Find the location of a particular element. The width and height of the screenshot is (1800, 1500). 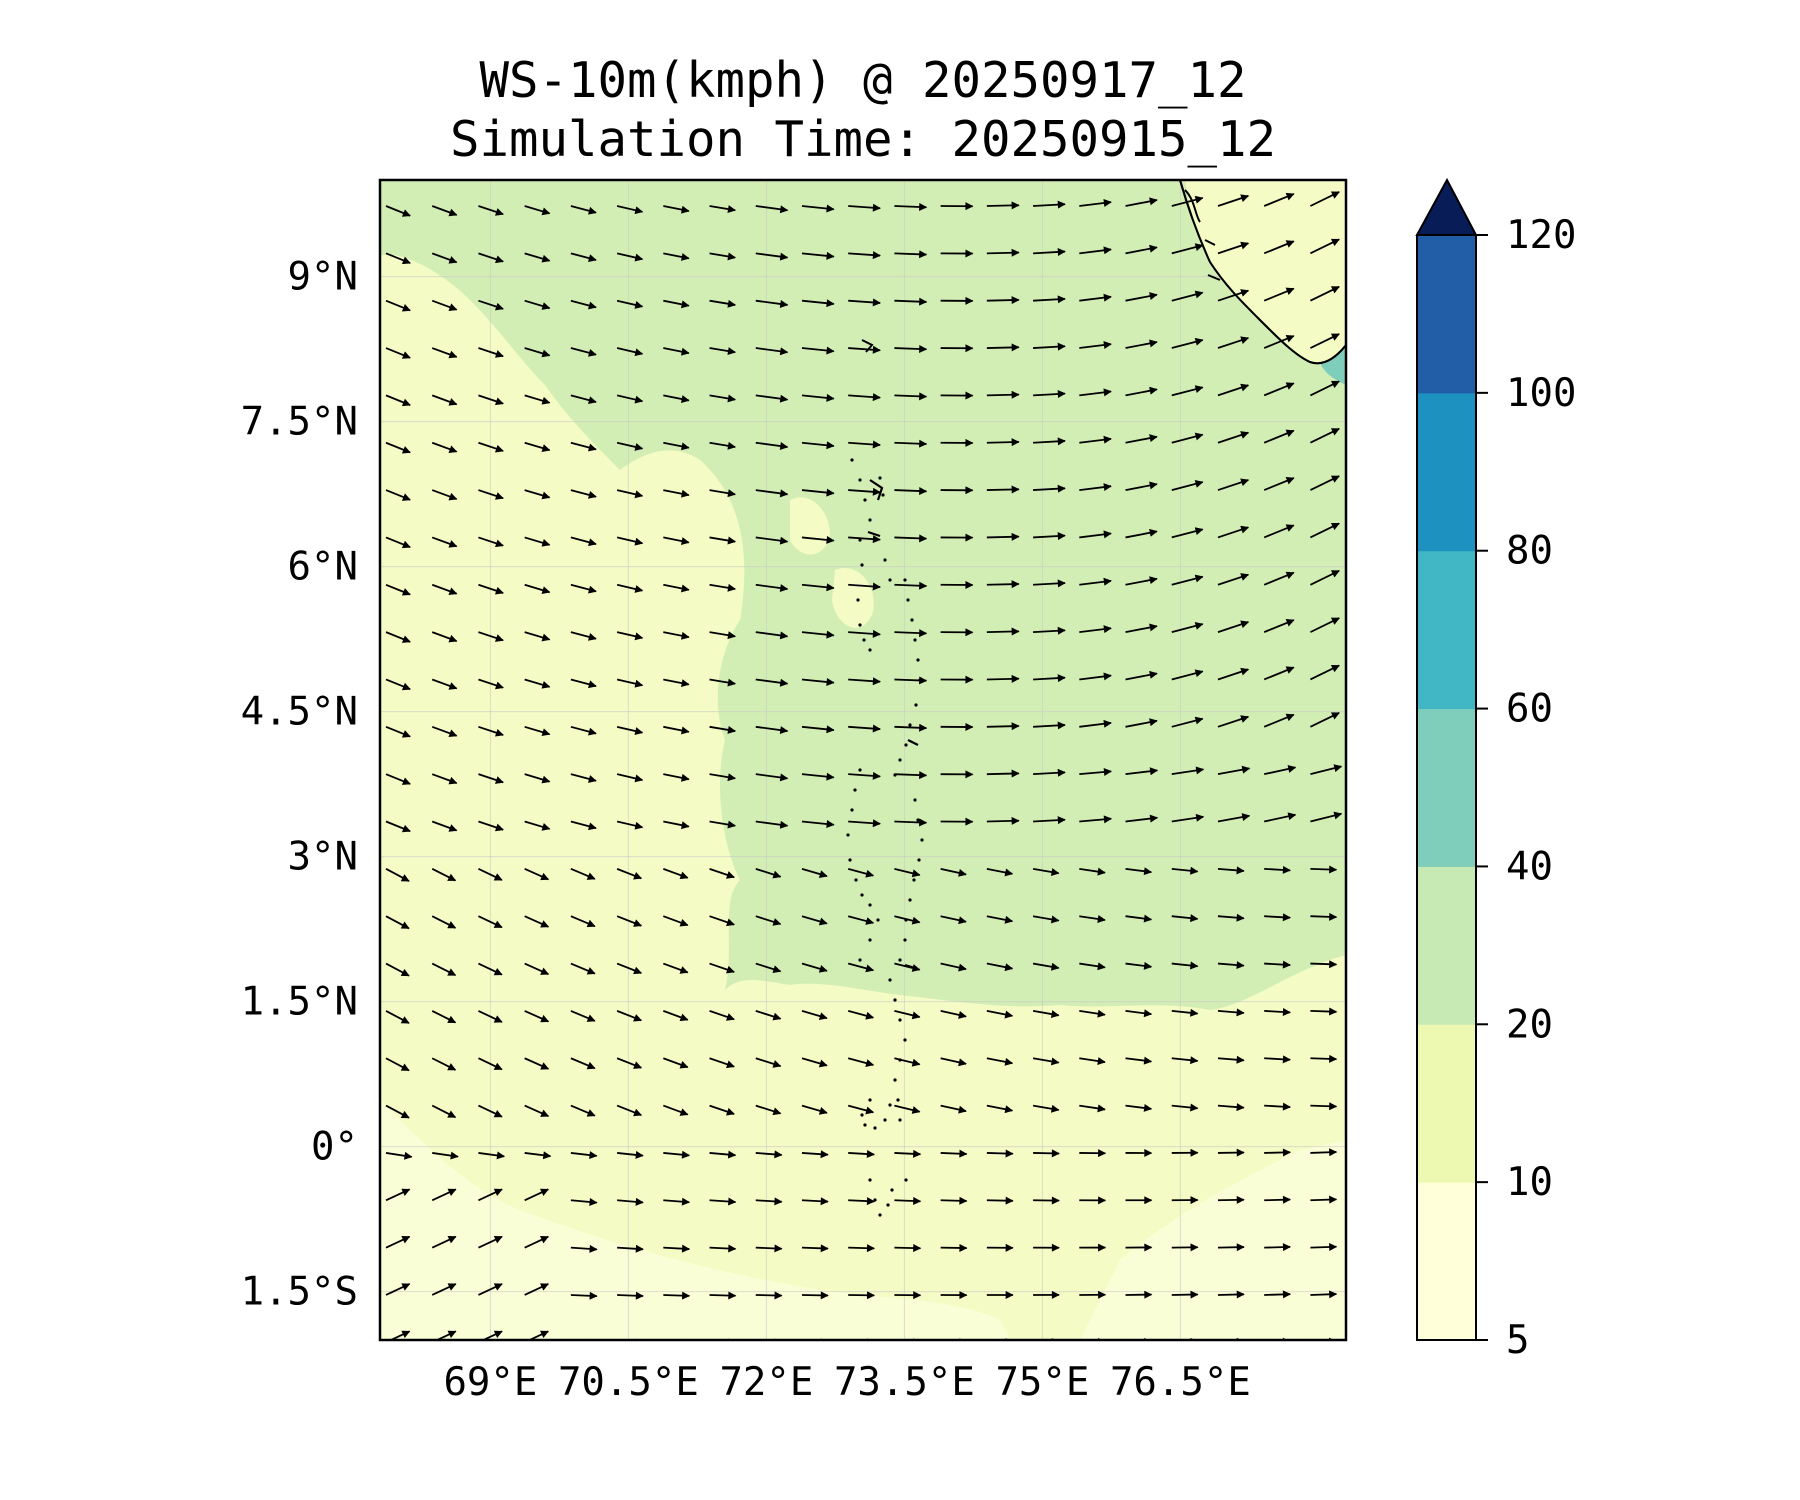

longitude-labels: 69°E 70.5°E 72°E 73.5°E 75°E 76.5°E is located at coordinates (846, 1382).